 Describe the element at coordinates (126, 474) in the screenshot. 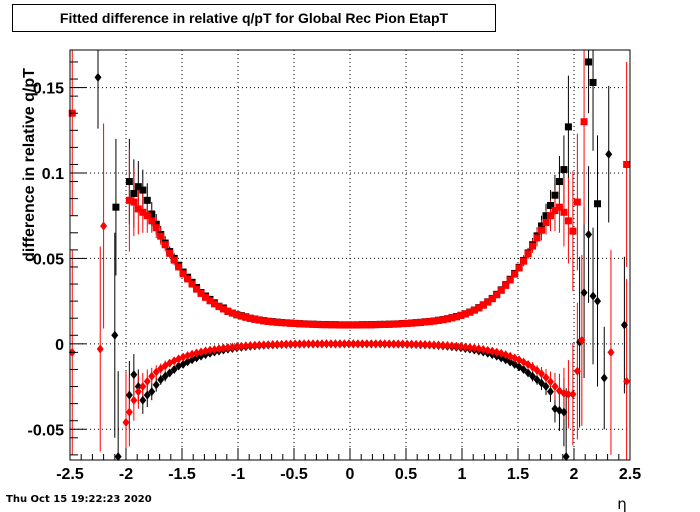

I see `x-tick-label: -2` at that location.